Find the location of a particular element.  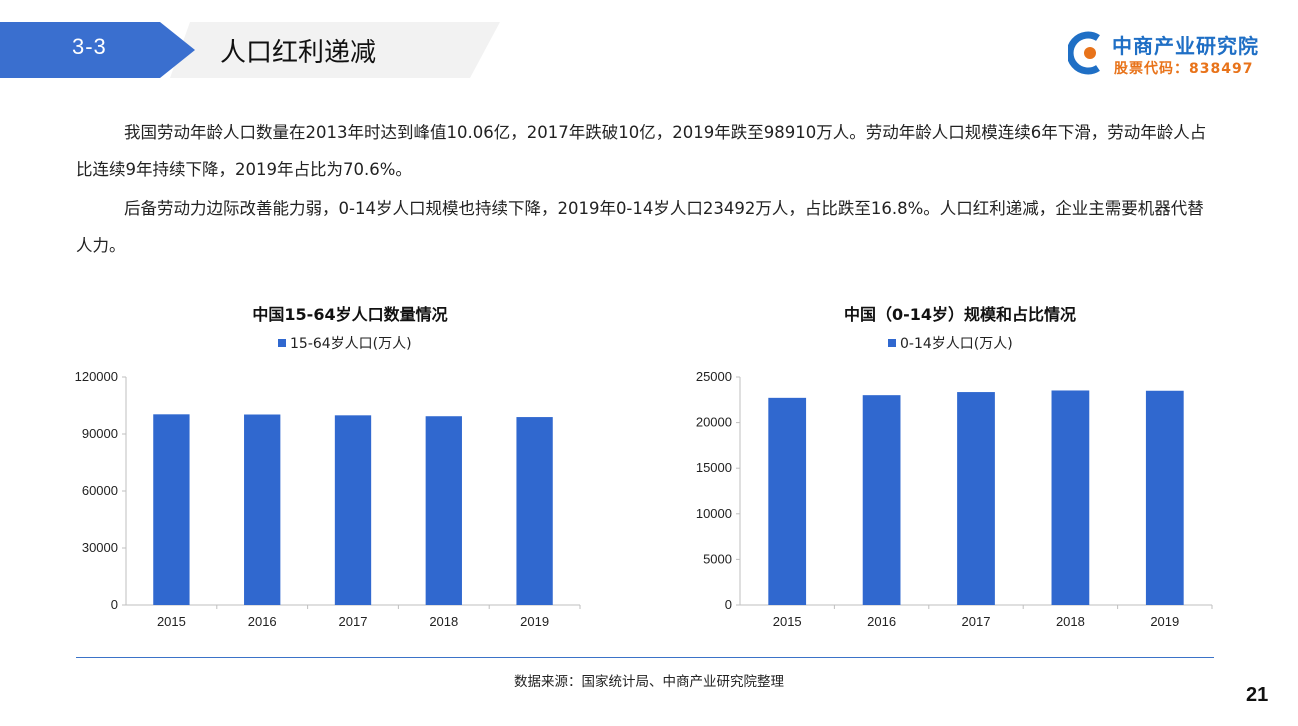

company-logo: 中商产业研究院 股票代码：838497 is located at coordinates (1168, 54).